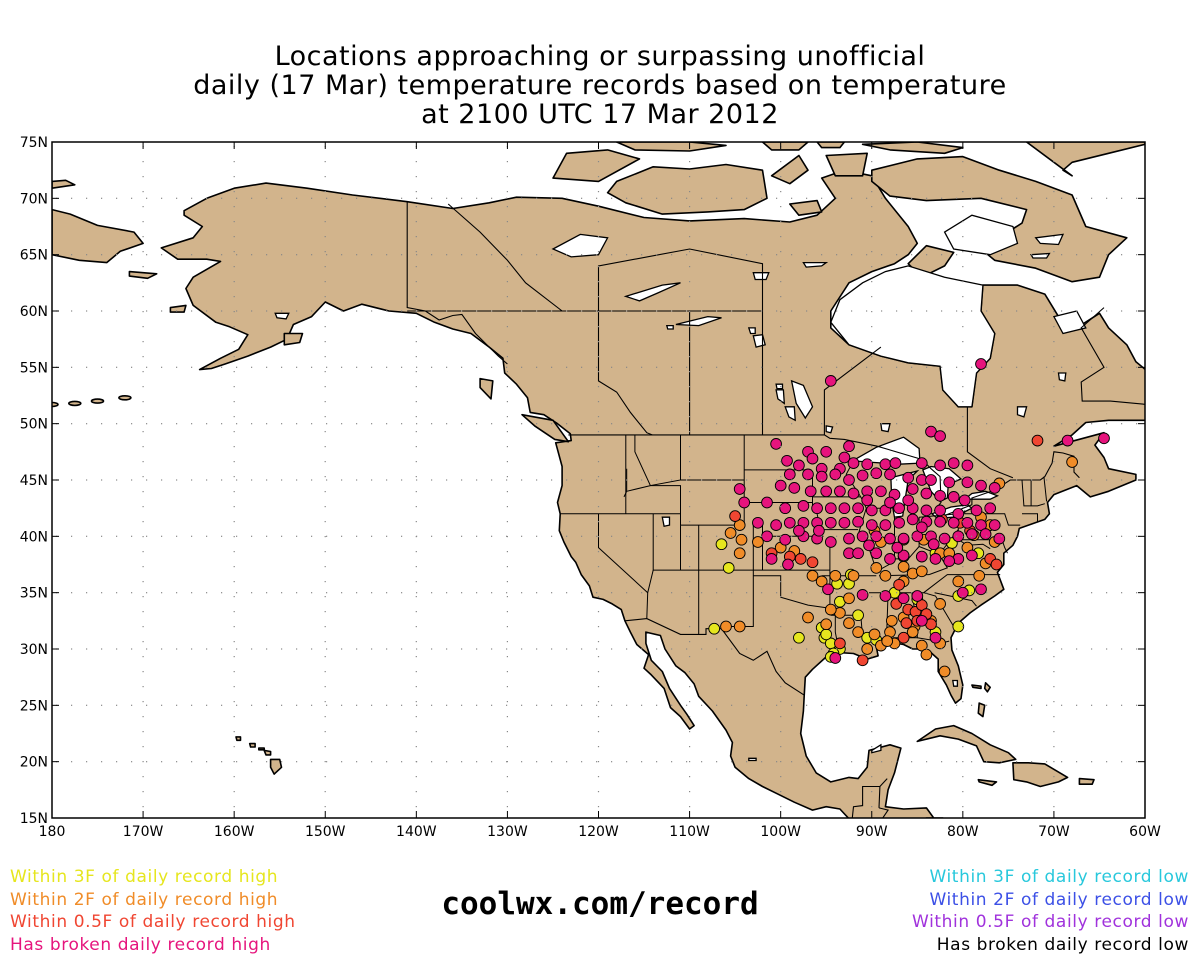  I want to click on legend-within-05f-low: Within 0.5F of daily record low, so click(1050, 922).